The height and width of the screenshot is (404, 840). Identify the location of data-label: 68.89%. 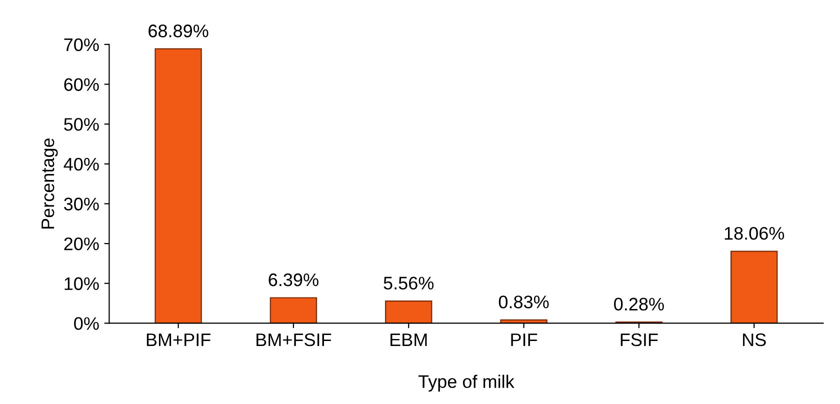
(178, 31).